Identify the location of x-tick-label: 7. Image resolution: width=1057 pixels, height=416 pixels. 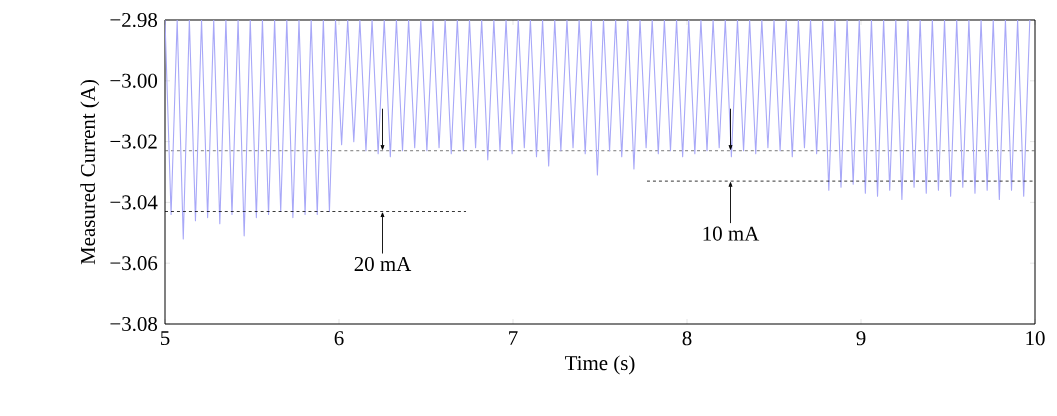
(513, 338).